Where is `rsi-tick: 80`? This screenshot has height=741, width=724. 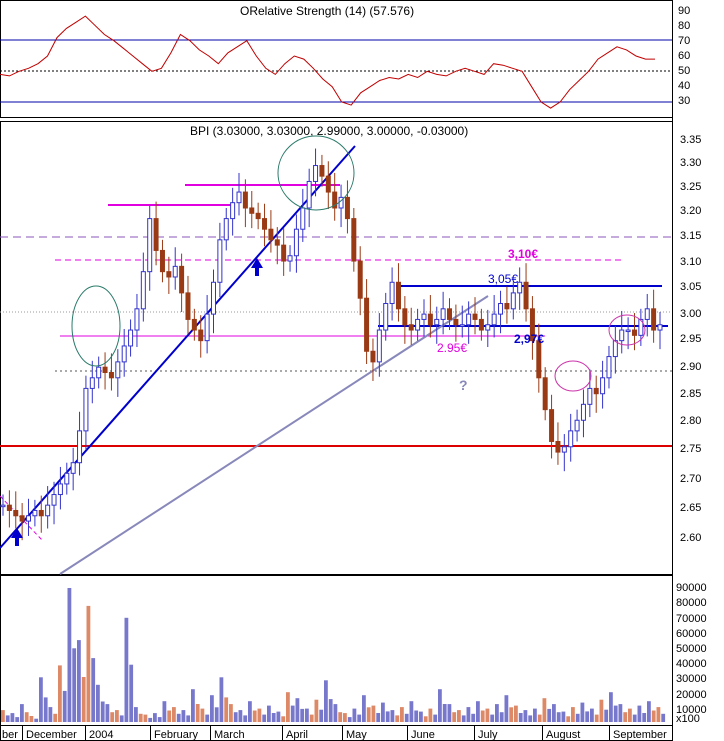 rsi-tick: 80 is located at coordinates (684, 26).